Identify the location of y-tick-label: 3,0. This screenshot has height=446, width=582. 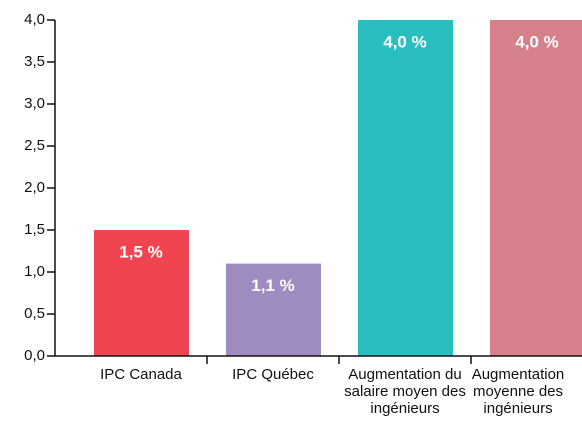
(34, 103).